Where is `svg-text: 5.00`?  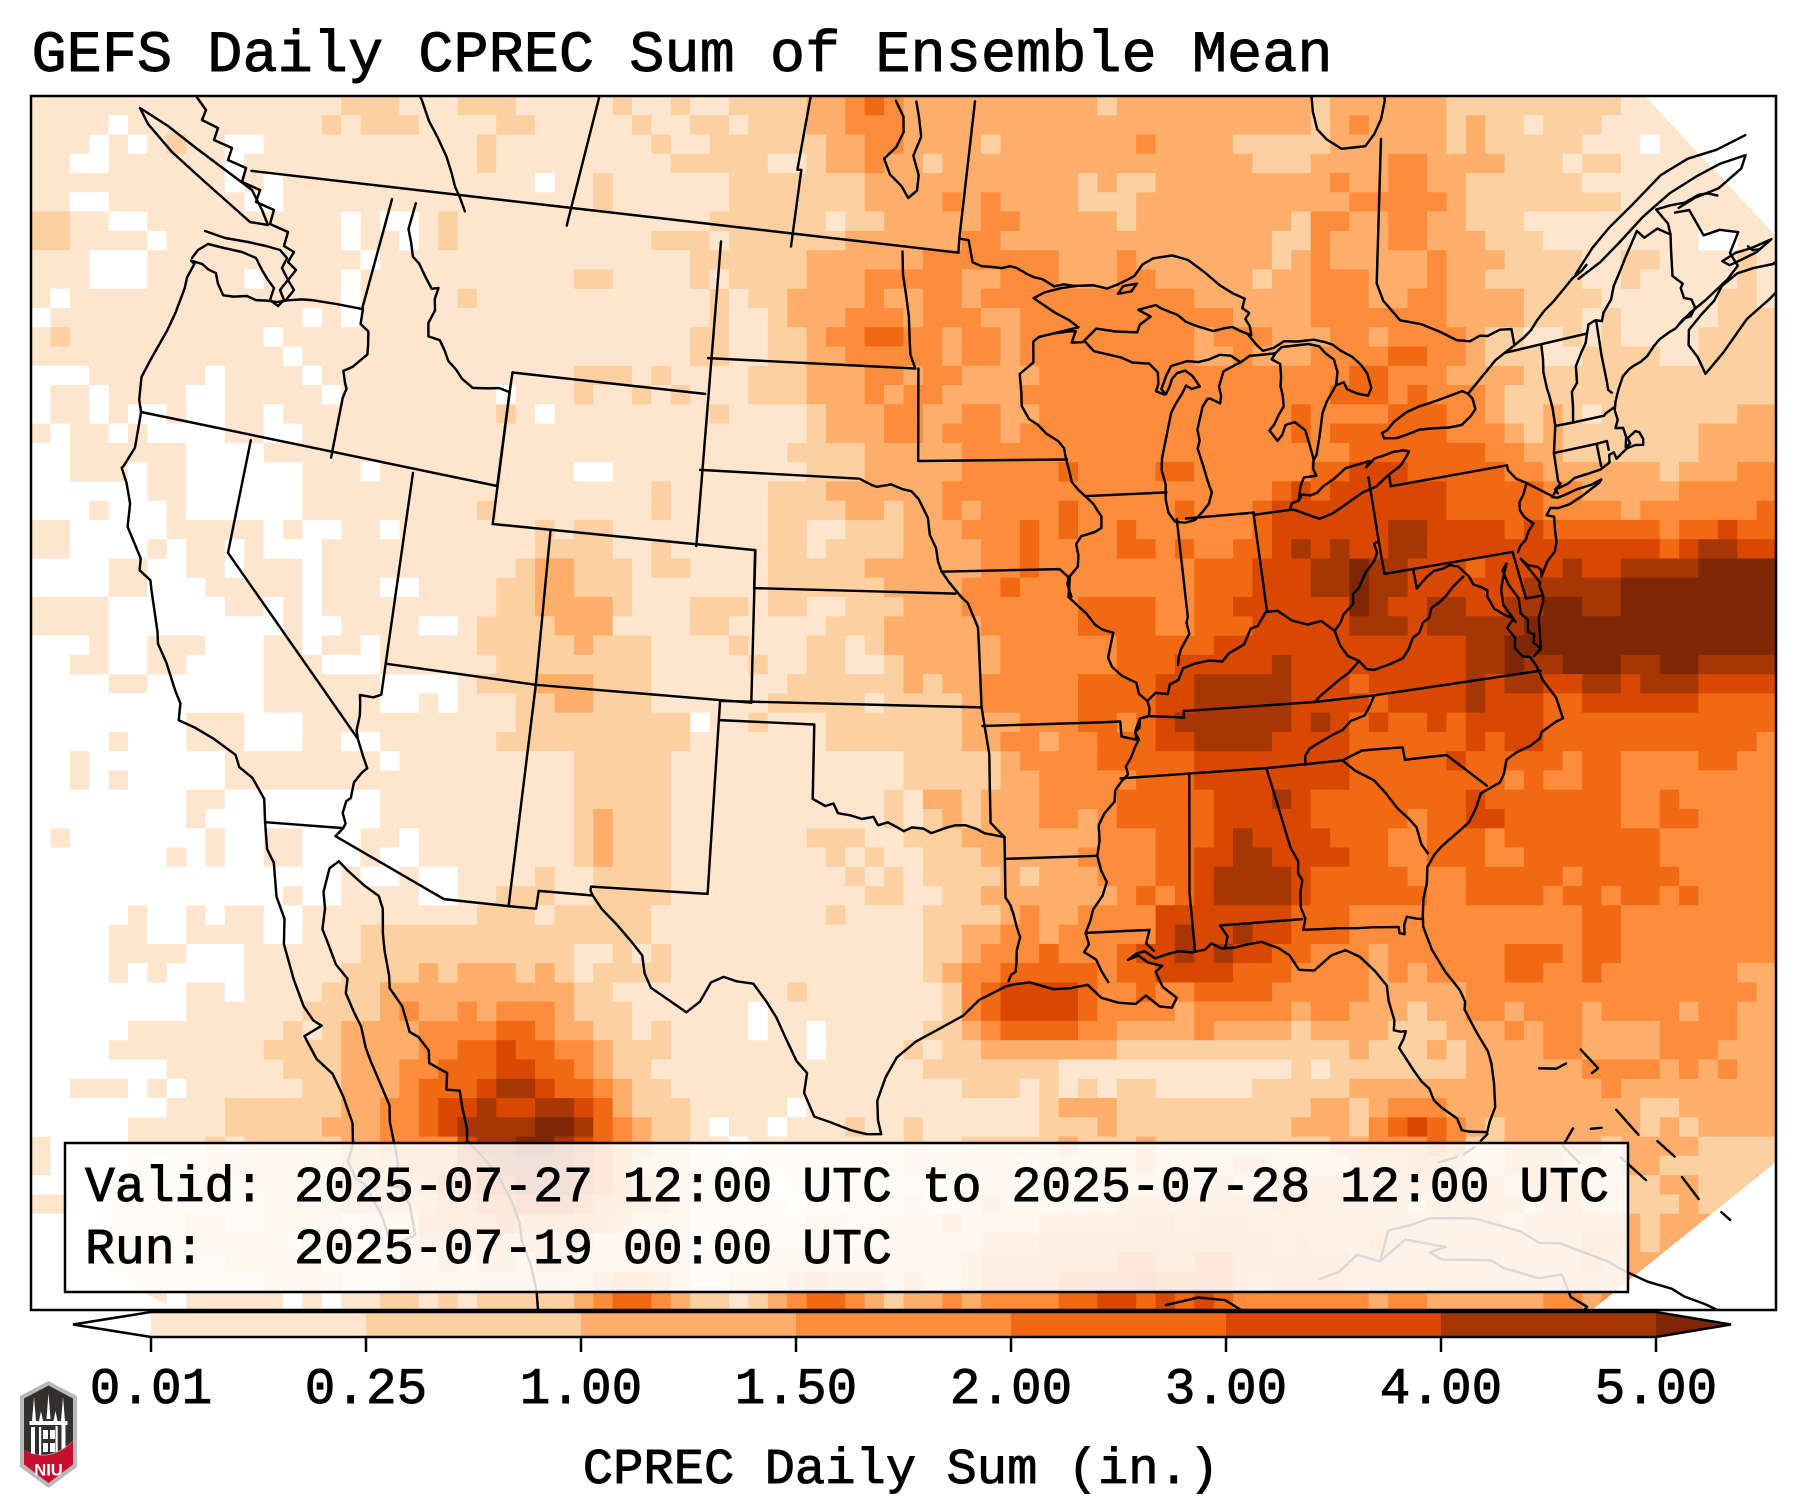
svg-text: 5.00 is located at coordinates (1656, 1390).